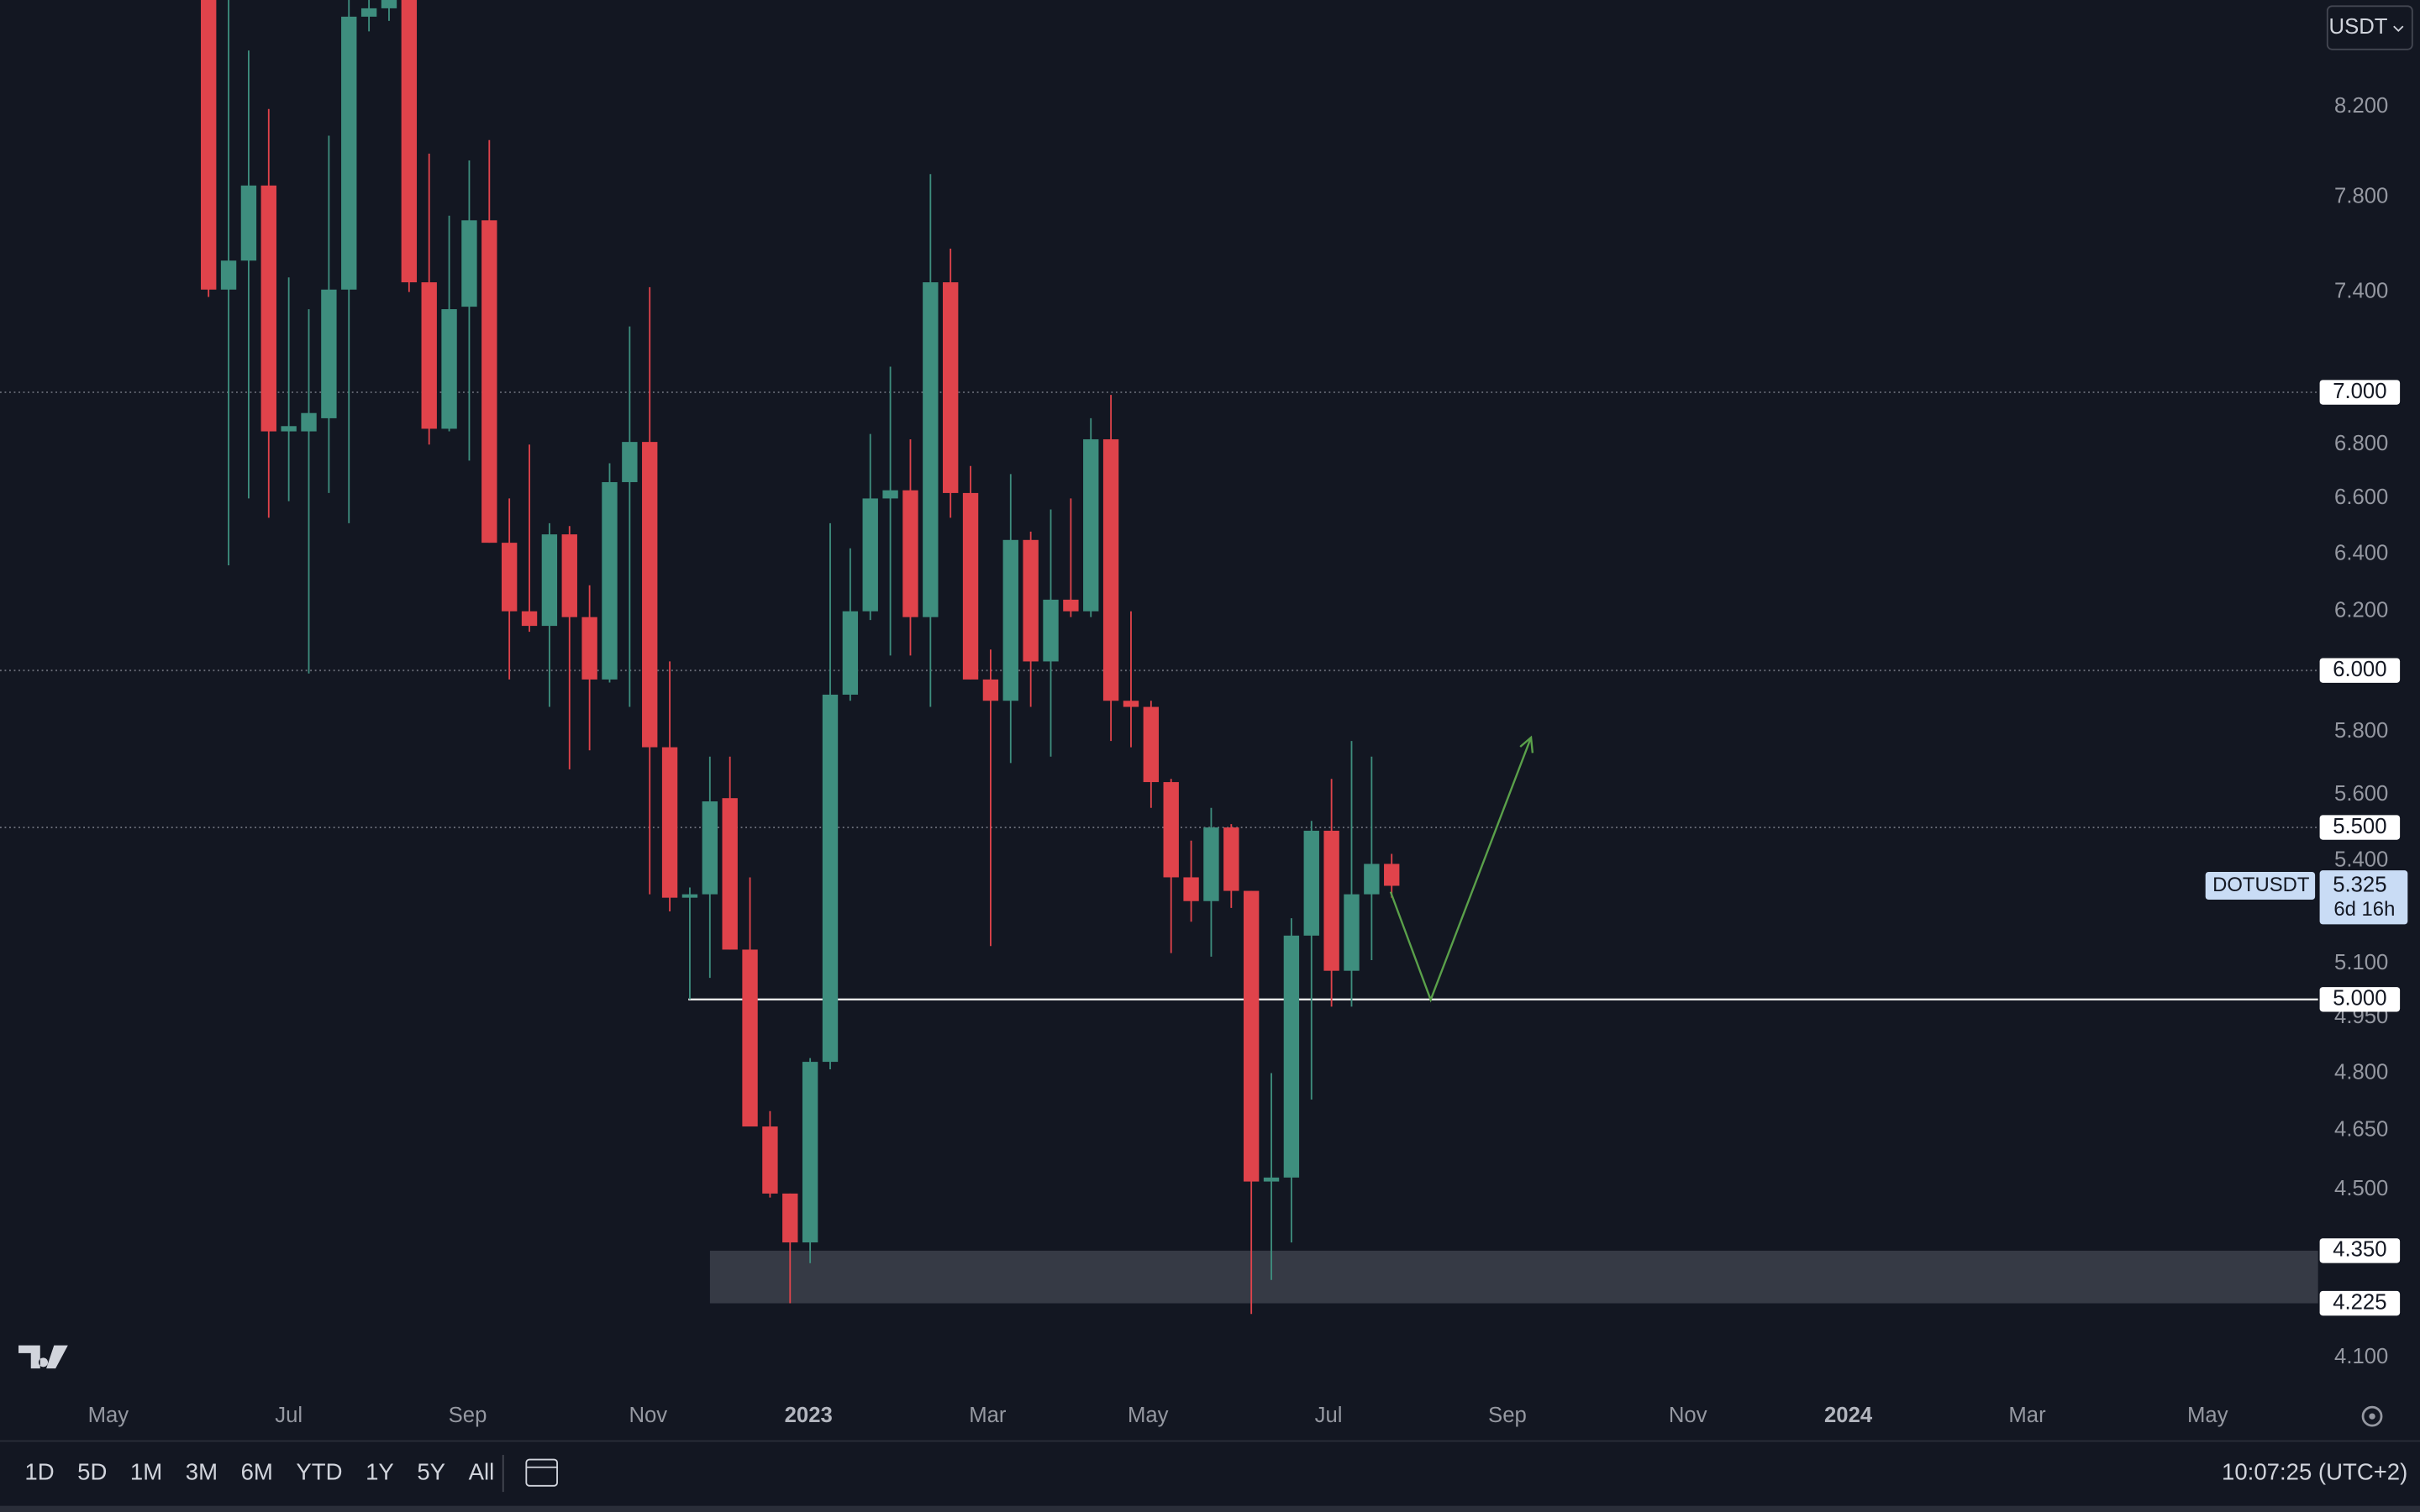  What do you see at coordinates (2027, 1415) in the screenshot?
I see `x-tick-label: Mar` at bounding box center [2027, 1415].